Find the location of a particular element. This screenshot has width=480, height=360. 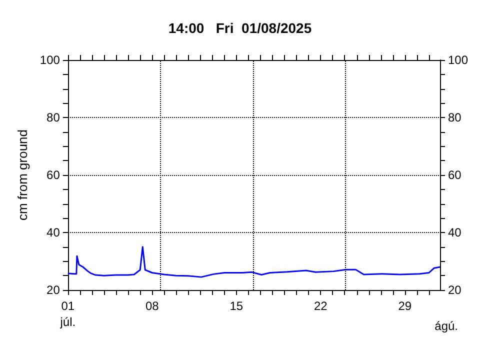

y-tick-label: 60 is located at coordinates (53, 175).